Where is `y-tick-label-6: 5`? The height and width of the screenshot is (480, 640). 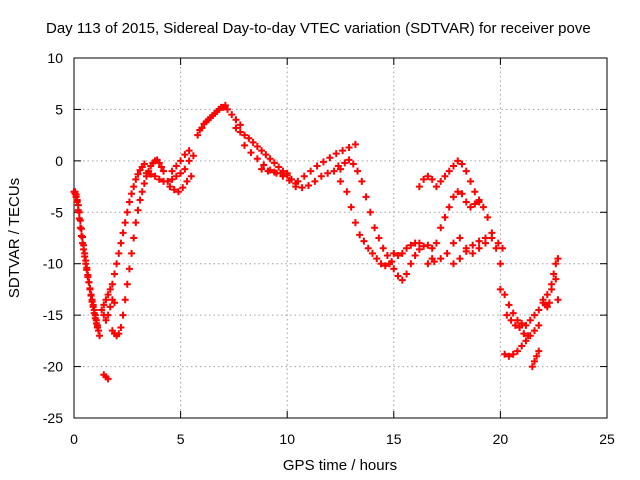 y-tick-label-6: 5 is located at coordinates (59, 109).